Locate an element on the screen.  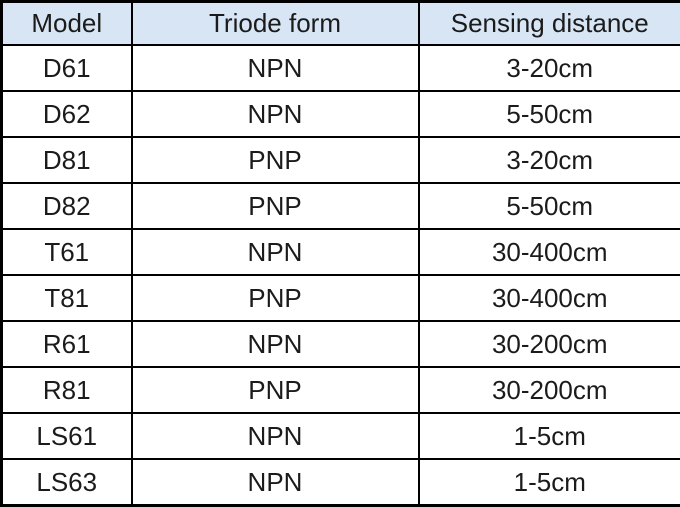
column-header-triode-form: Triode form is located at coordinates (275, 23).